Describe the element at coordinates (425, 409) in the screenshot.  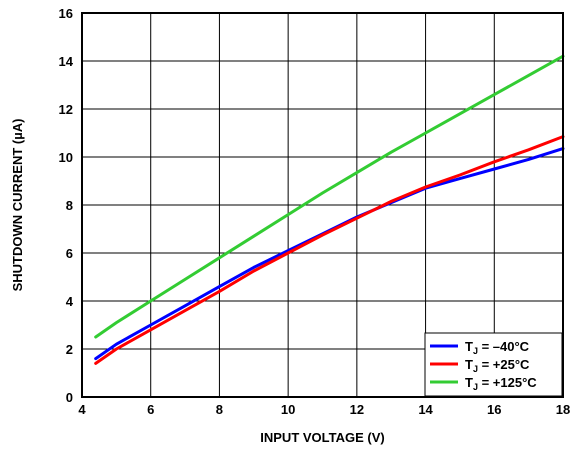
I see `x-tick-label: 14` at that location.